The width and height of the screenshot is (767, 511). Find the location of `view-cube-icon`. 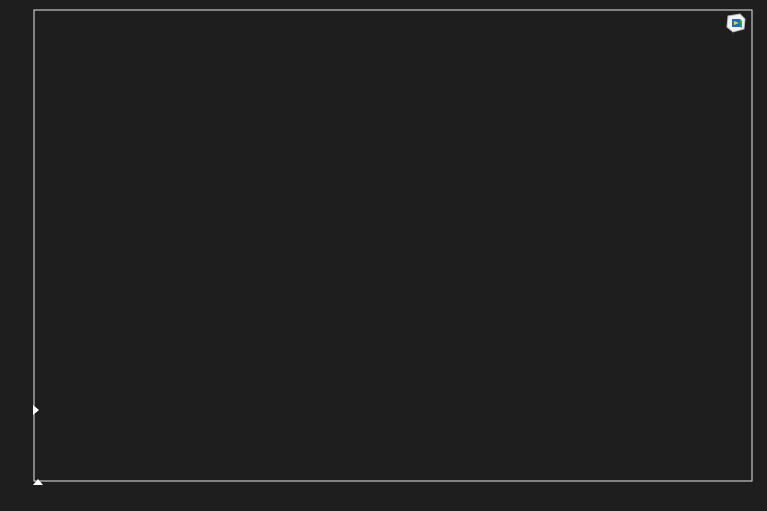

view-cube-icon is located at coordinates (736, 23).